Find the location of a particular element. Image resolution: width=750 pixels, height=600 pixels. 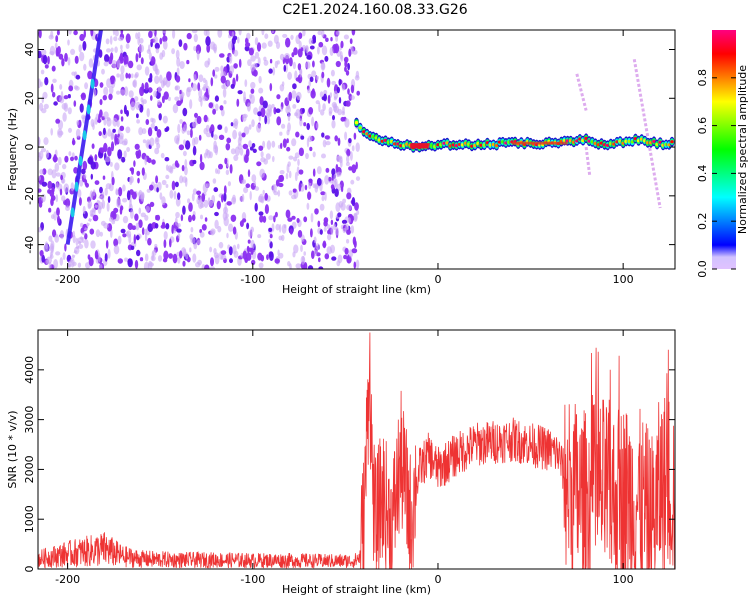

y-tick-label: 3000 is located at coordinates (29, 420).